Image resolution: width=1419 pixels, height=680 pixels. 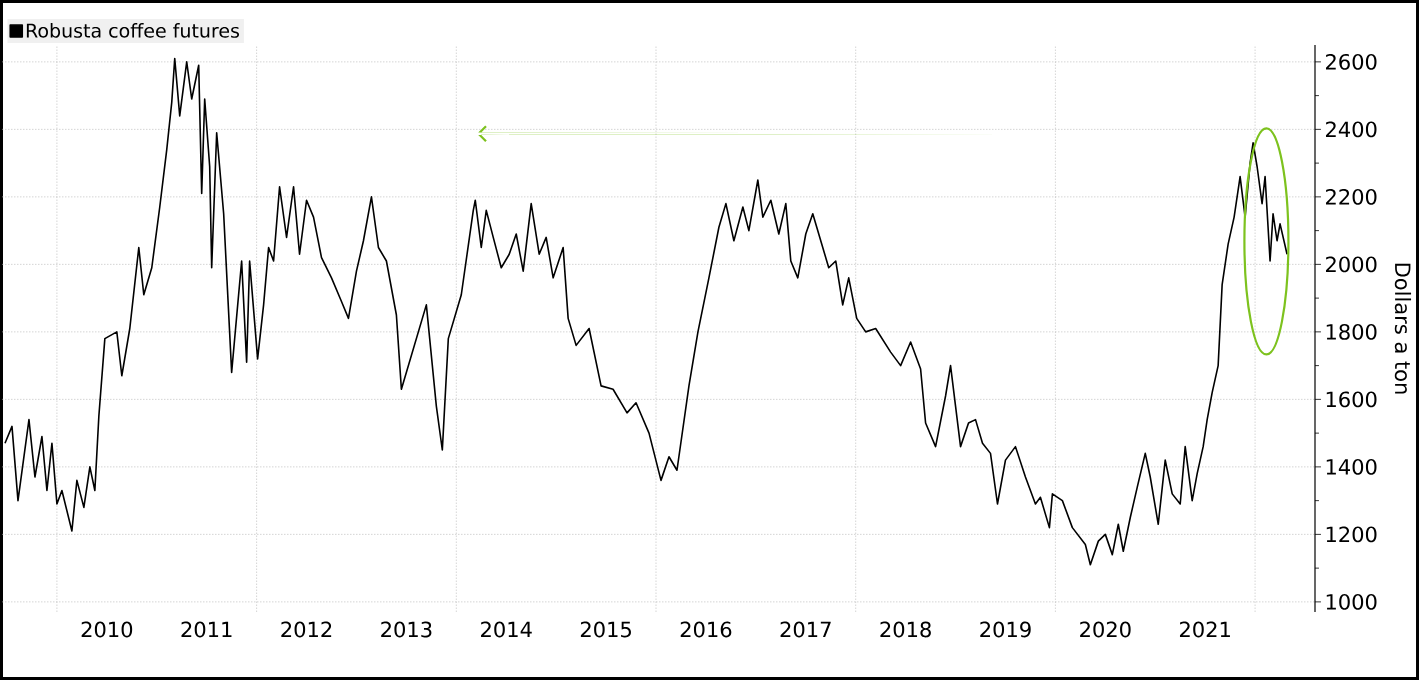 I want to click on y-tick-label: 2400, so click(x=1351, y=129).